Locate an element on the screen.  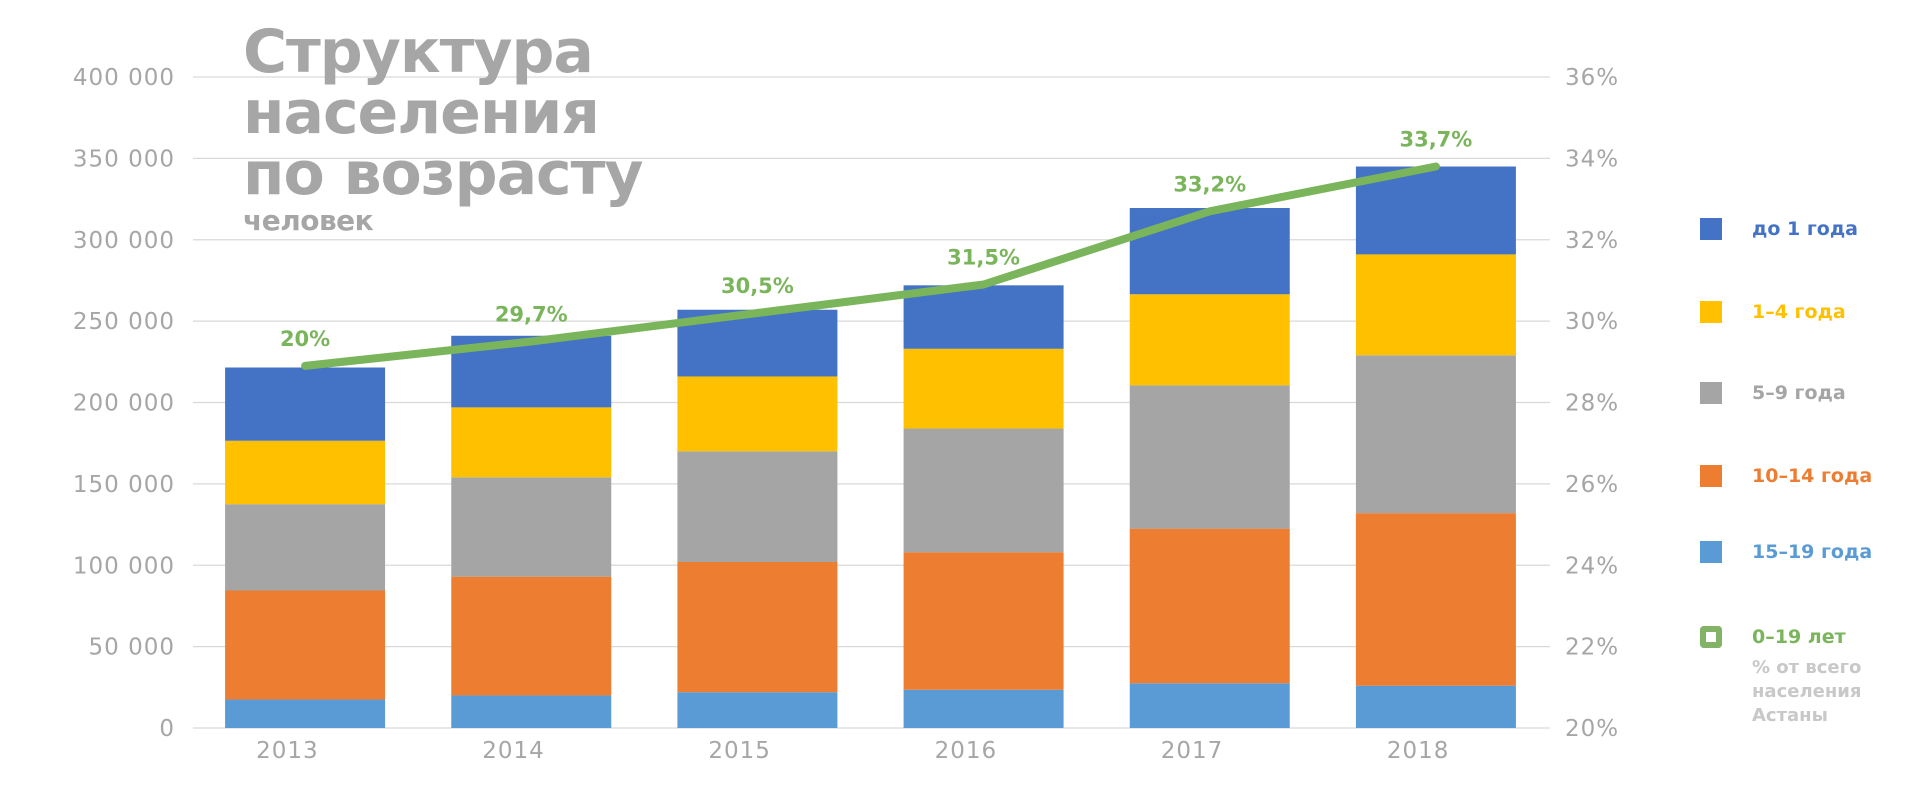
line-data-label: 31,5% is located at coordinates (983, 258).